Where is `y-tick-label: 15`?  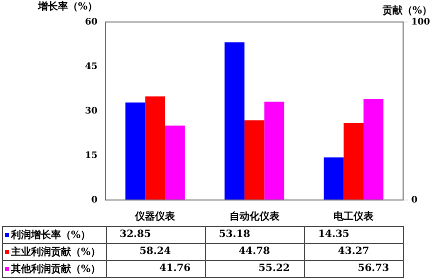
y-tick-label: 15 is located at coordinates (91, 155).